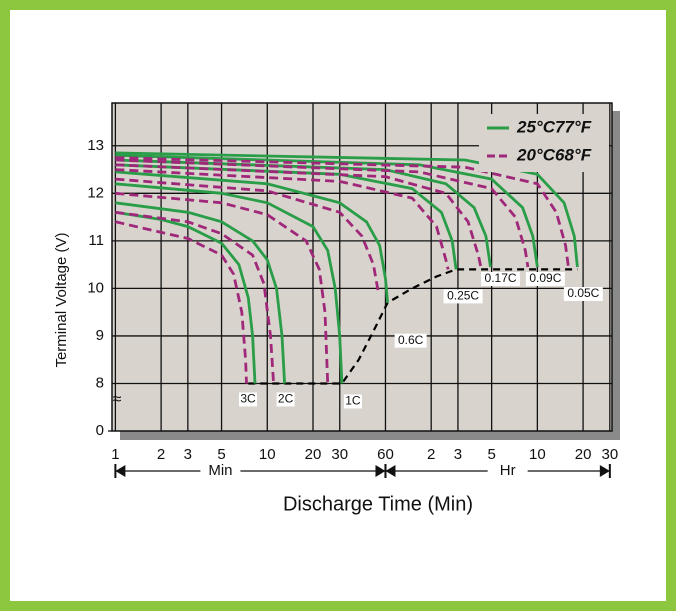  Describe the element at coordinates (378, 504) in the screenshot. I see `x-axis-title: Discharge Time (Min)` at that location.